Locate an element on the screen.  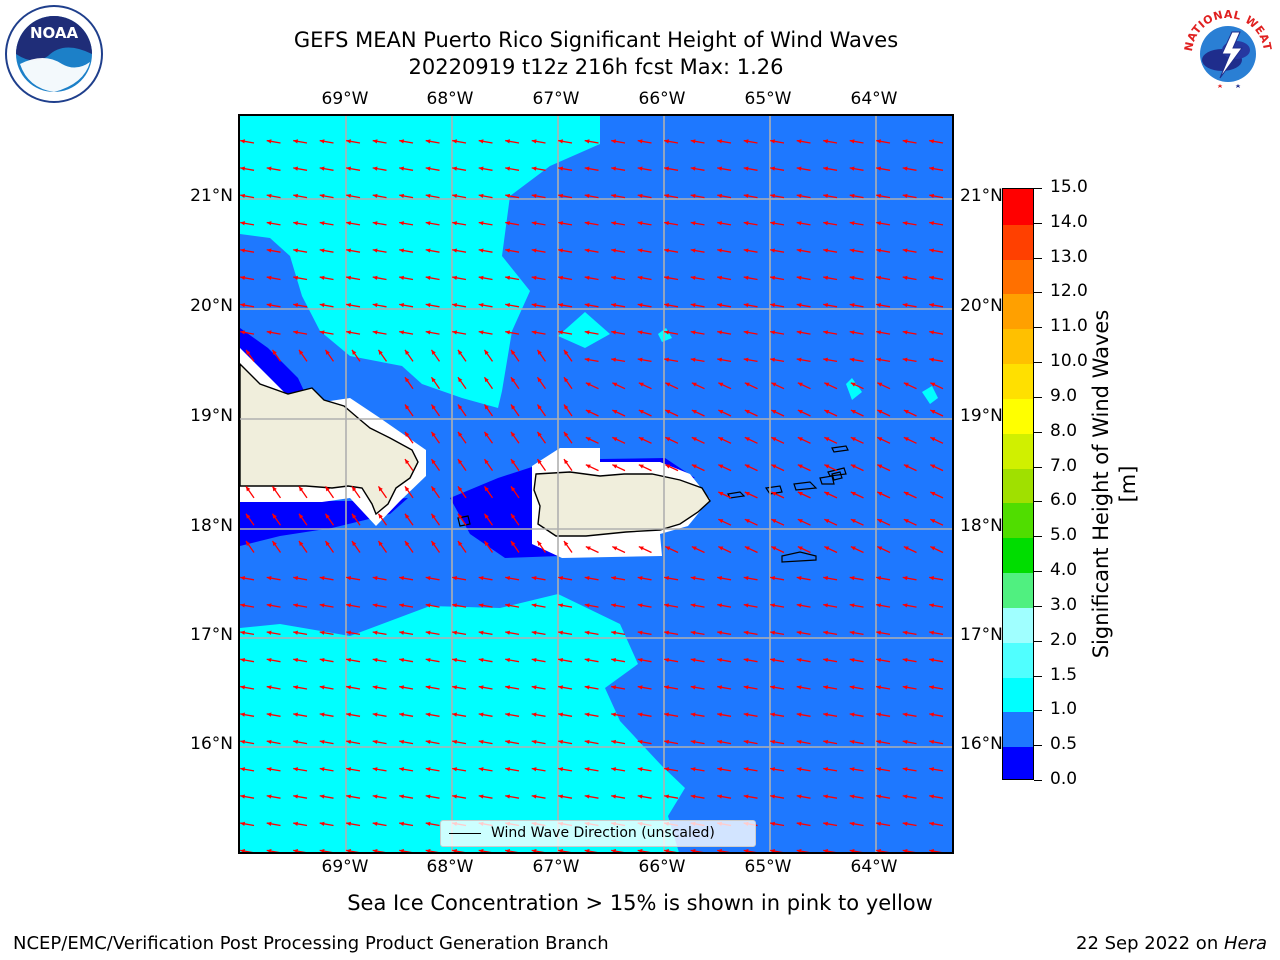
lat-label-right-18n: 18°N is located at coordinates (981, 526).